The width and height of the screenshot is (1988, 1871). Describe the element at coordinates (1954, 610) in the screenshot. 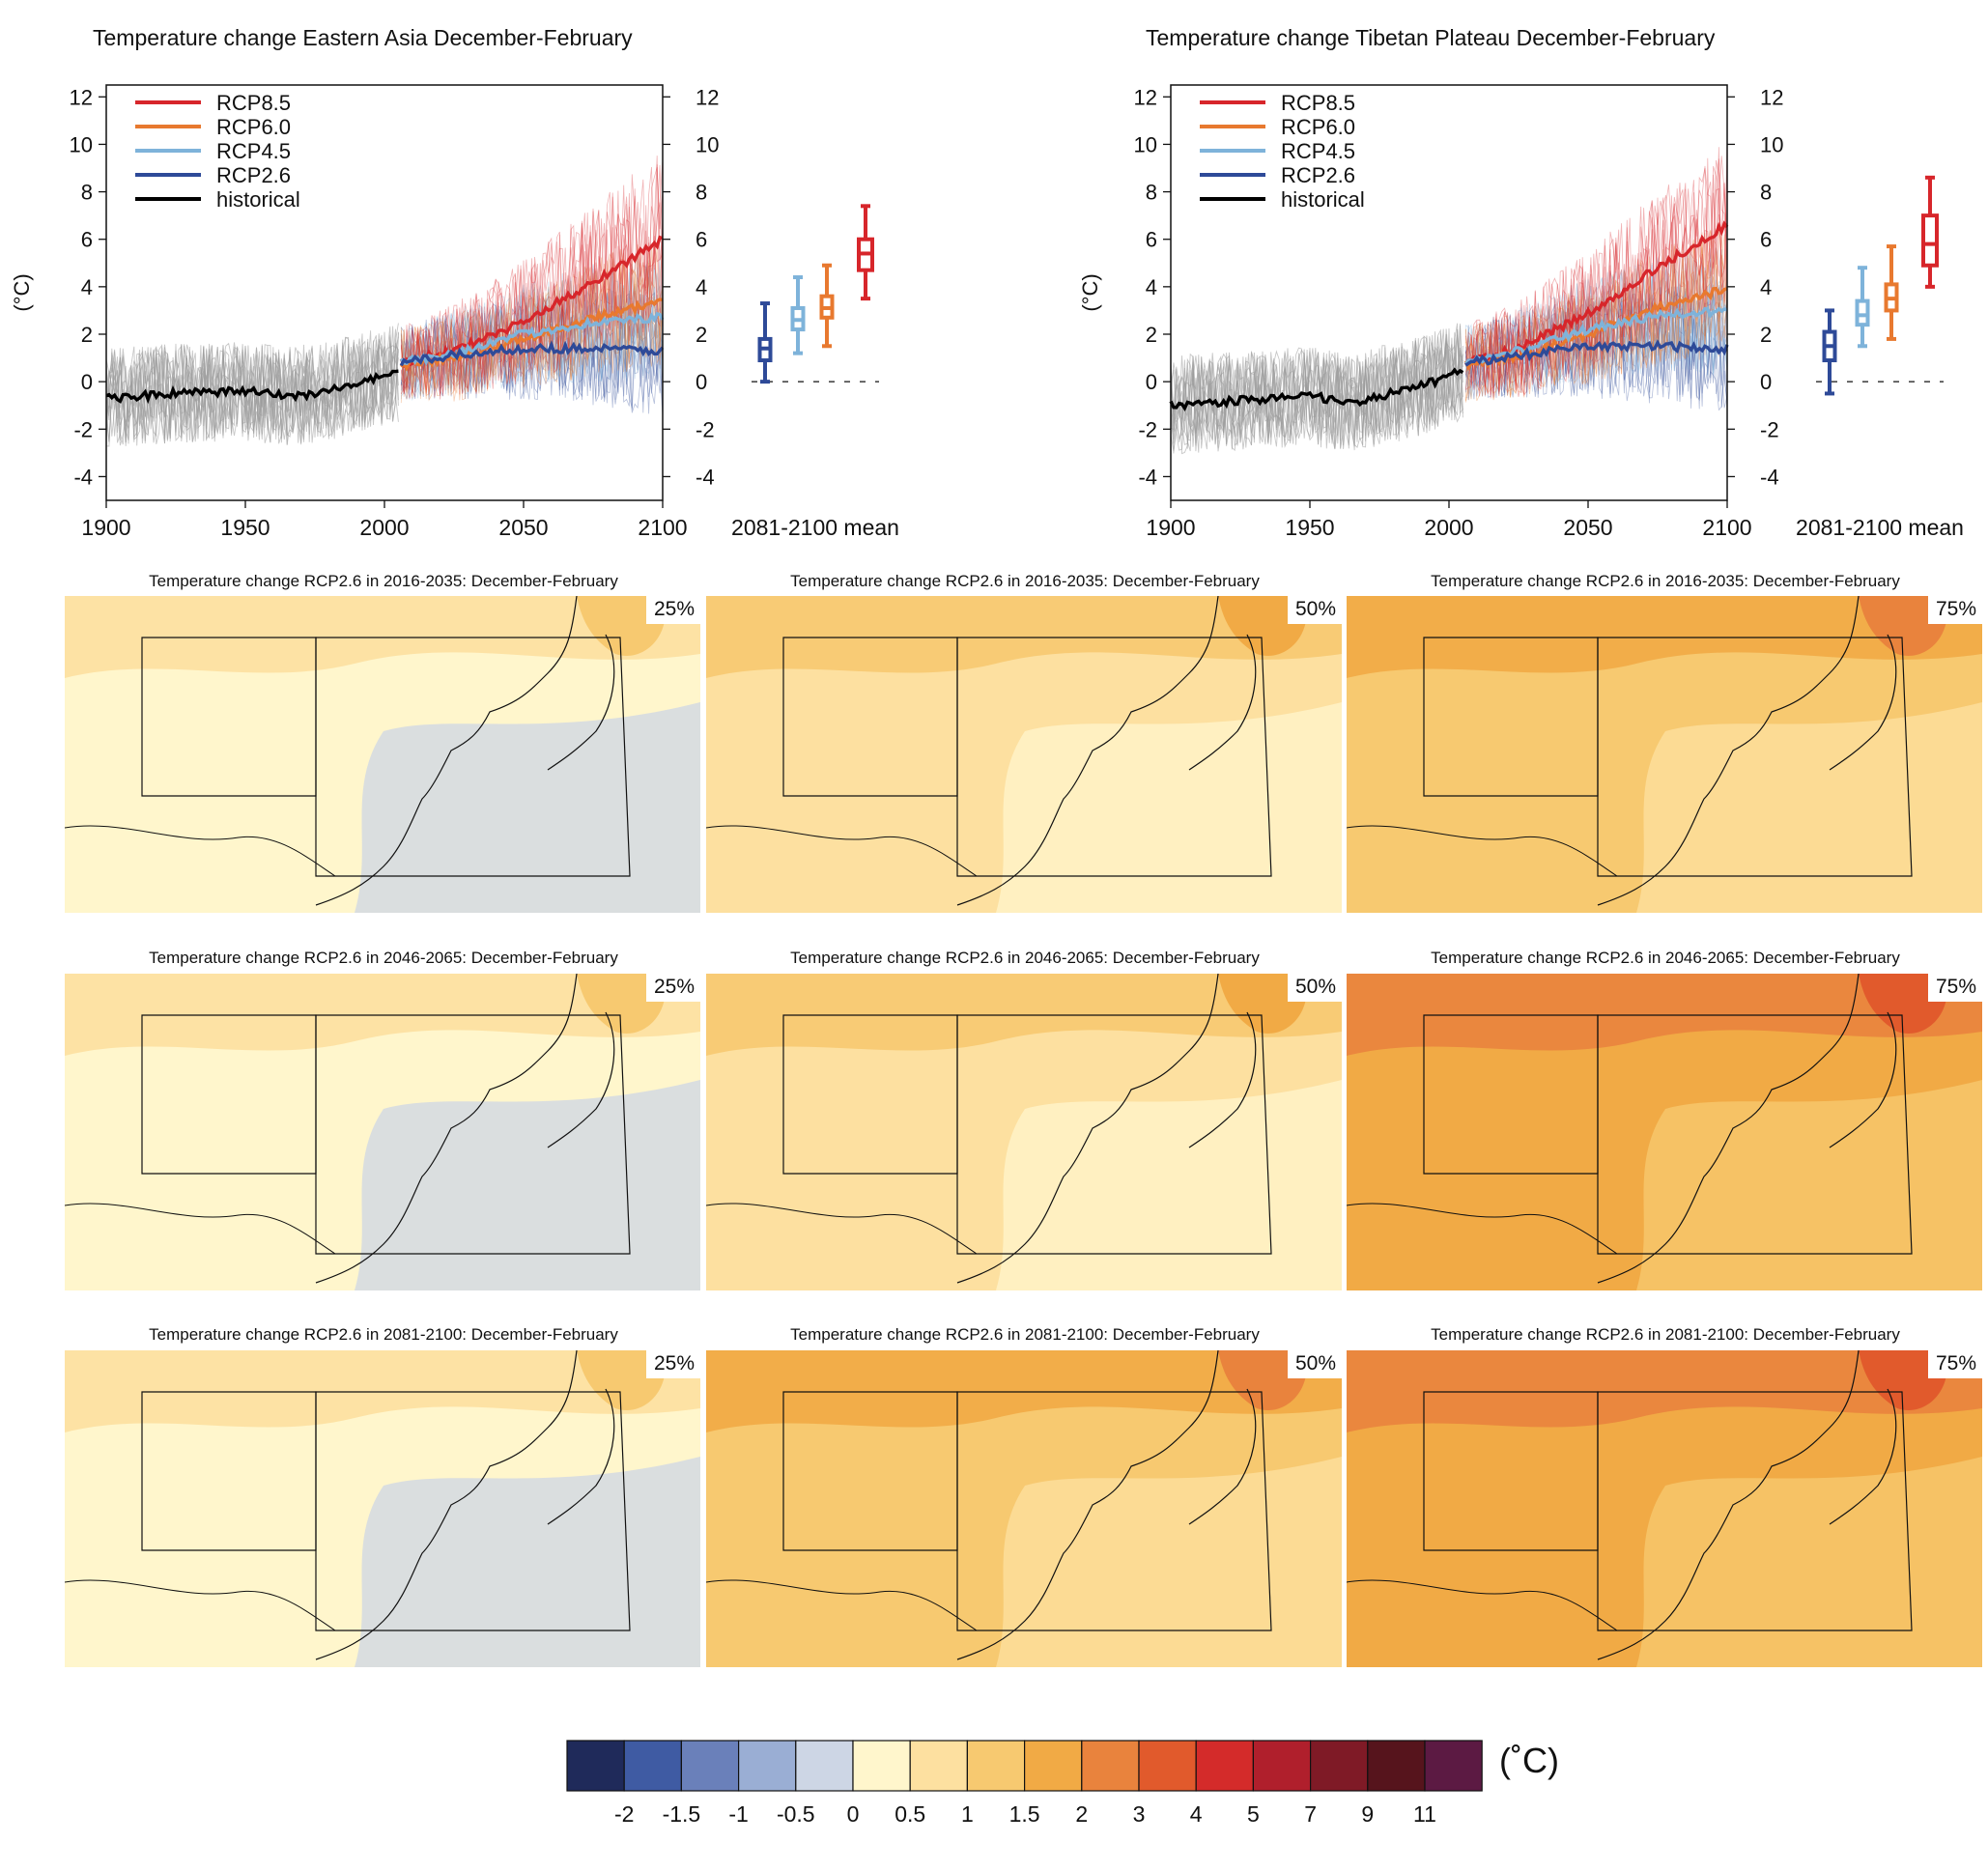

I see `percentile-label: 75%` at that location.